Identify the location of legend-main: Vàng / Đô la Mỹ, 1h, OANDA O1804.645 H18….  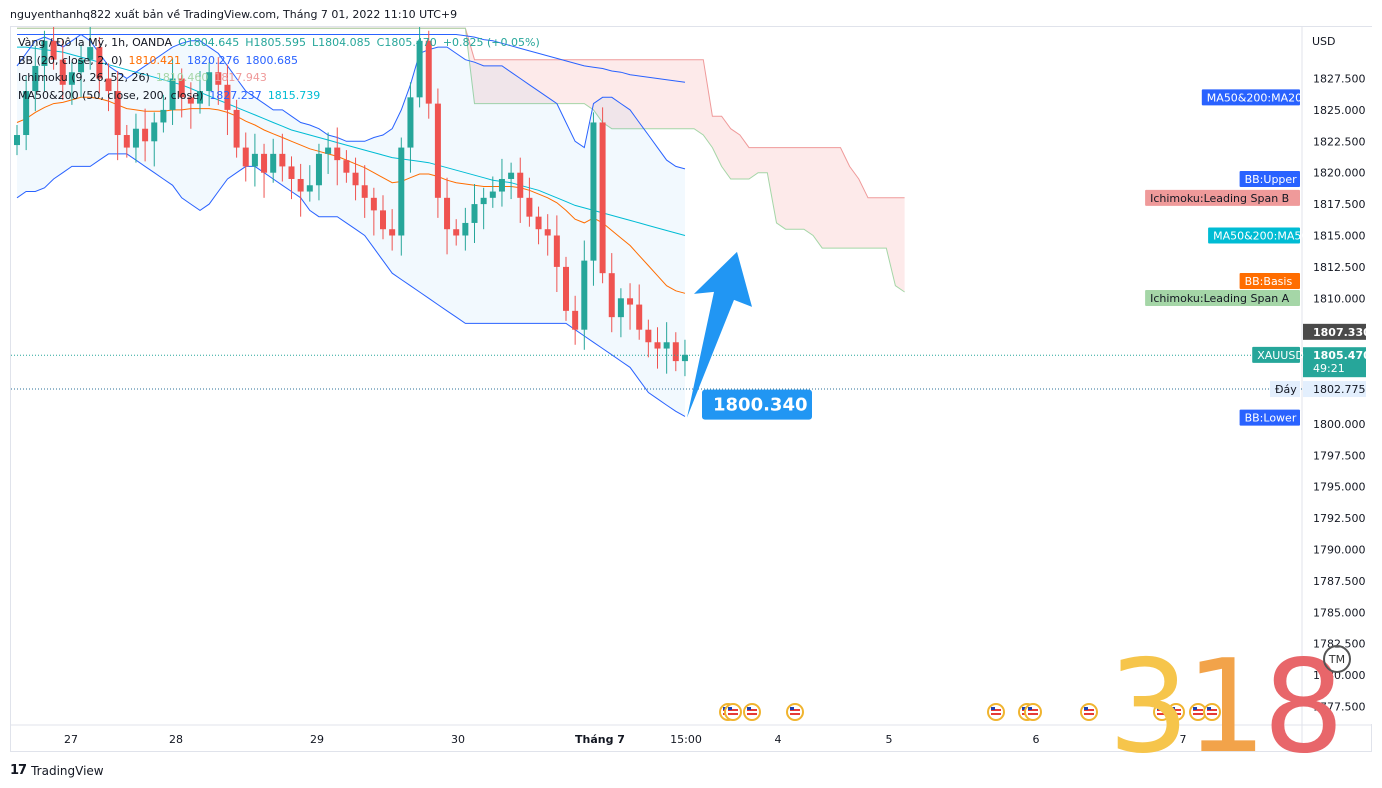
(279, 43).